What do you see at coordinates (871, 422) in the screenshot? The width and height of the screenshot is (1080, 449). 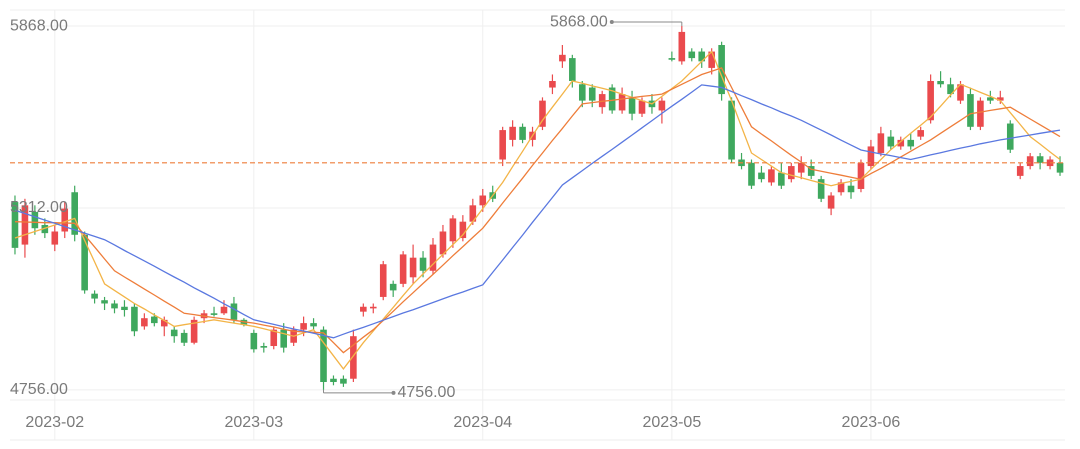 I see `x-tick-label: 2023-06` at bounding box center [871, 422].